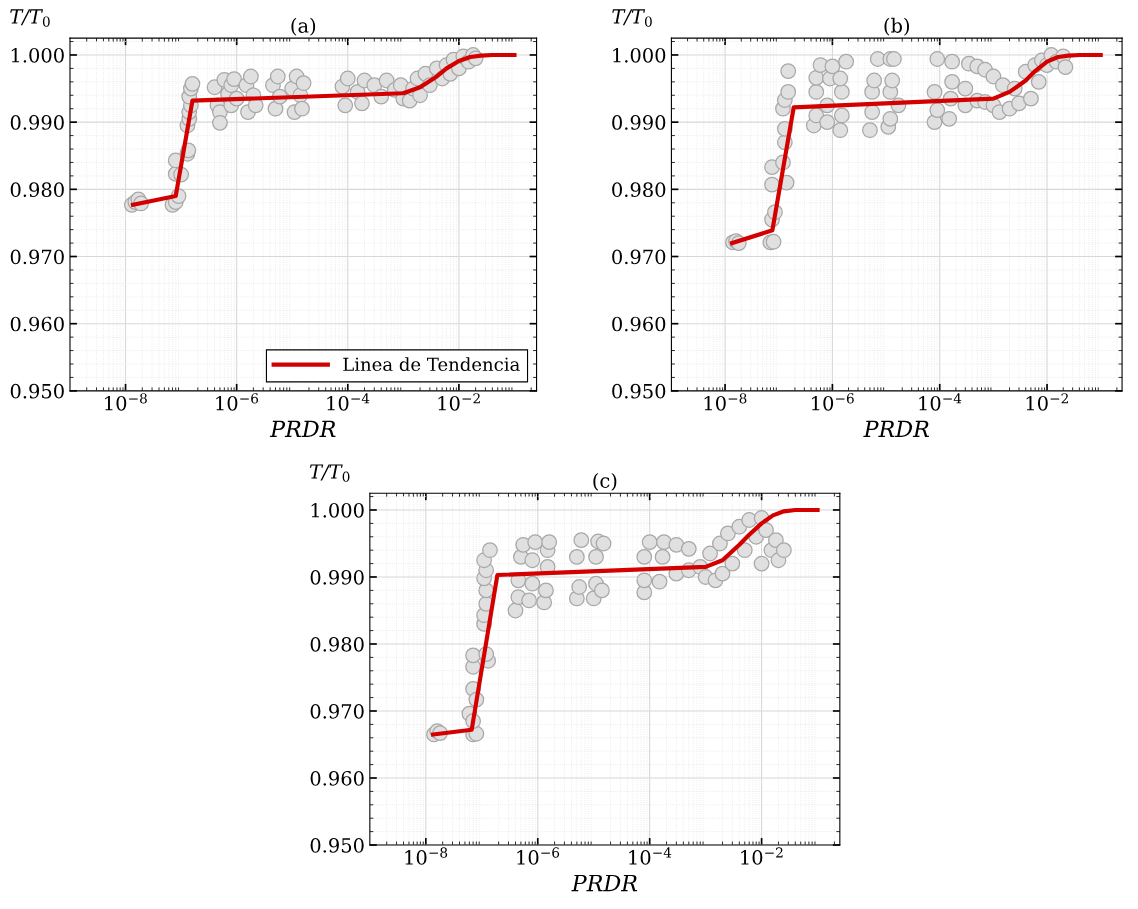 Image resolution: width=1138 pixels, height=909 pixels. What do you see at coordinates (897, 26) in the screenshot?
I see `chart-title: (b)` at bounding box center [897, 26].